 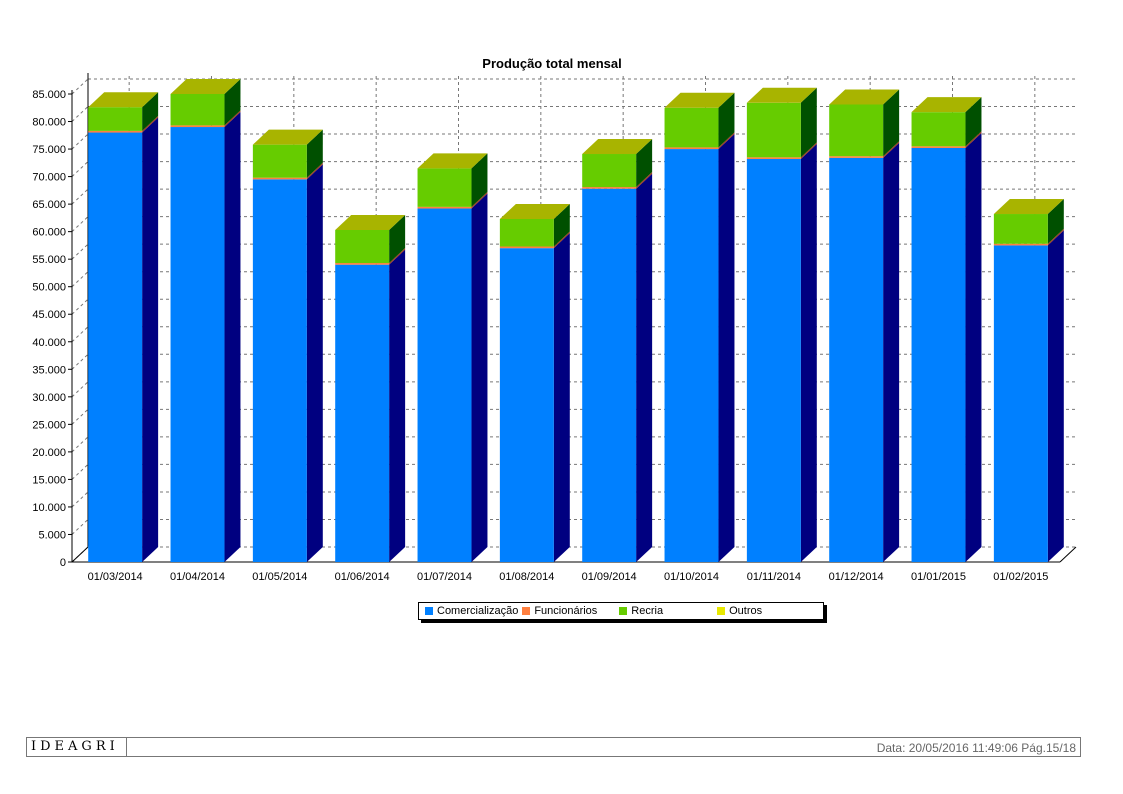 What do you see at coordinates (49, 508) in the screenshot?
I see `y-tick-label: 10.000` at bounding box center [49, 508].